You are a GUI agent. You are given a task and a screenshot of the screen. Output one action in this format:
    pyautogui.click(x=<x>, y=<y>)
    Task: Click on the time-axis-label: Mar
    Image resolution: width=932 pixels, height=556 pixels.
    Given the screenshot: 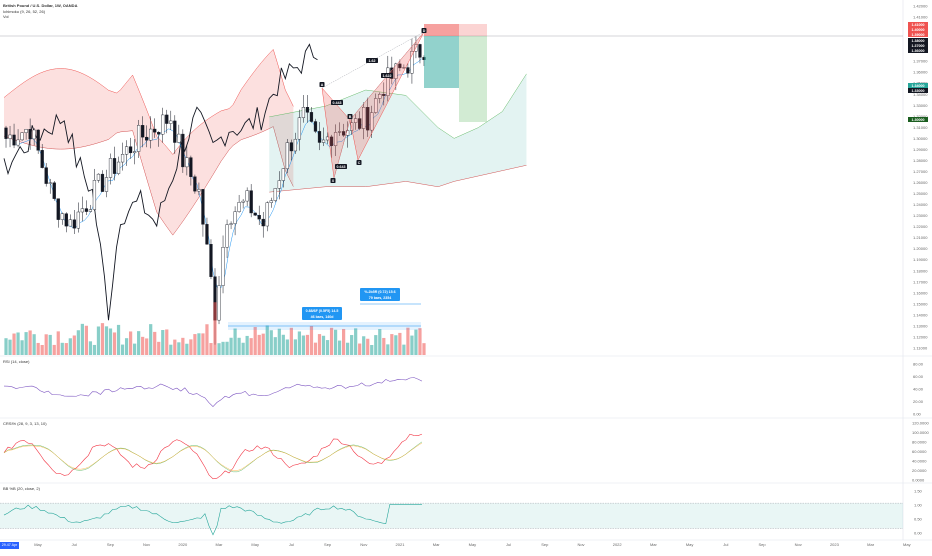 What is the action you would take?
    pyautogui.click(x=871, y=544)
    